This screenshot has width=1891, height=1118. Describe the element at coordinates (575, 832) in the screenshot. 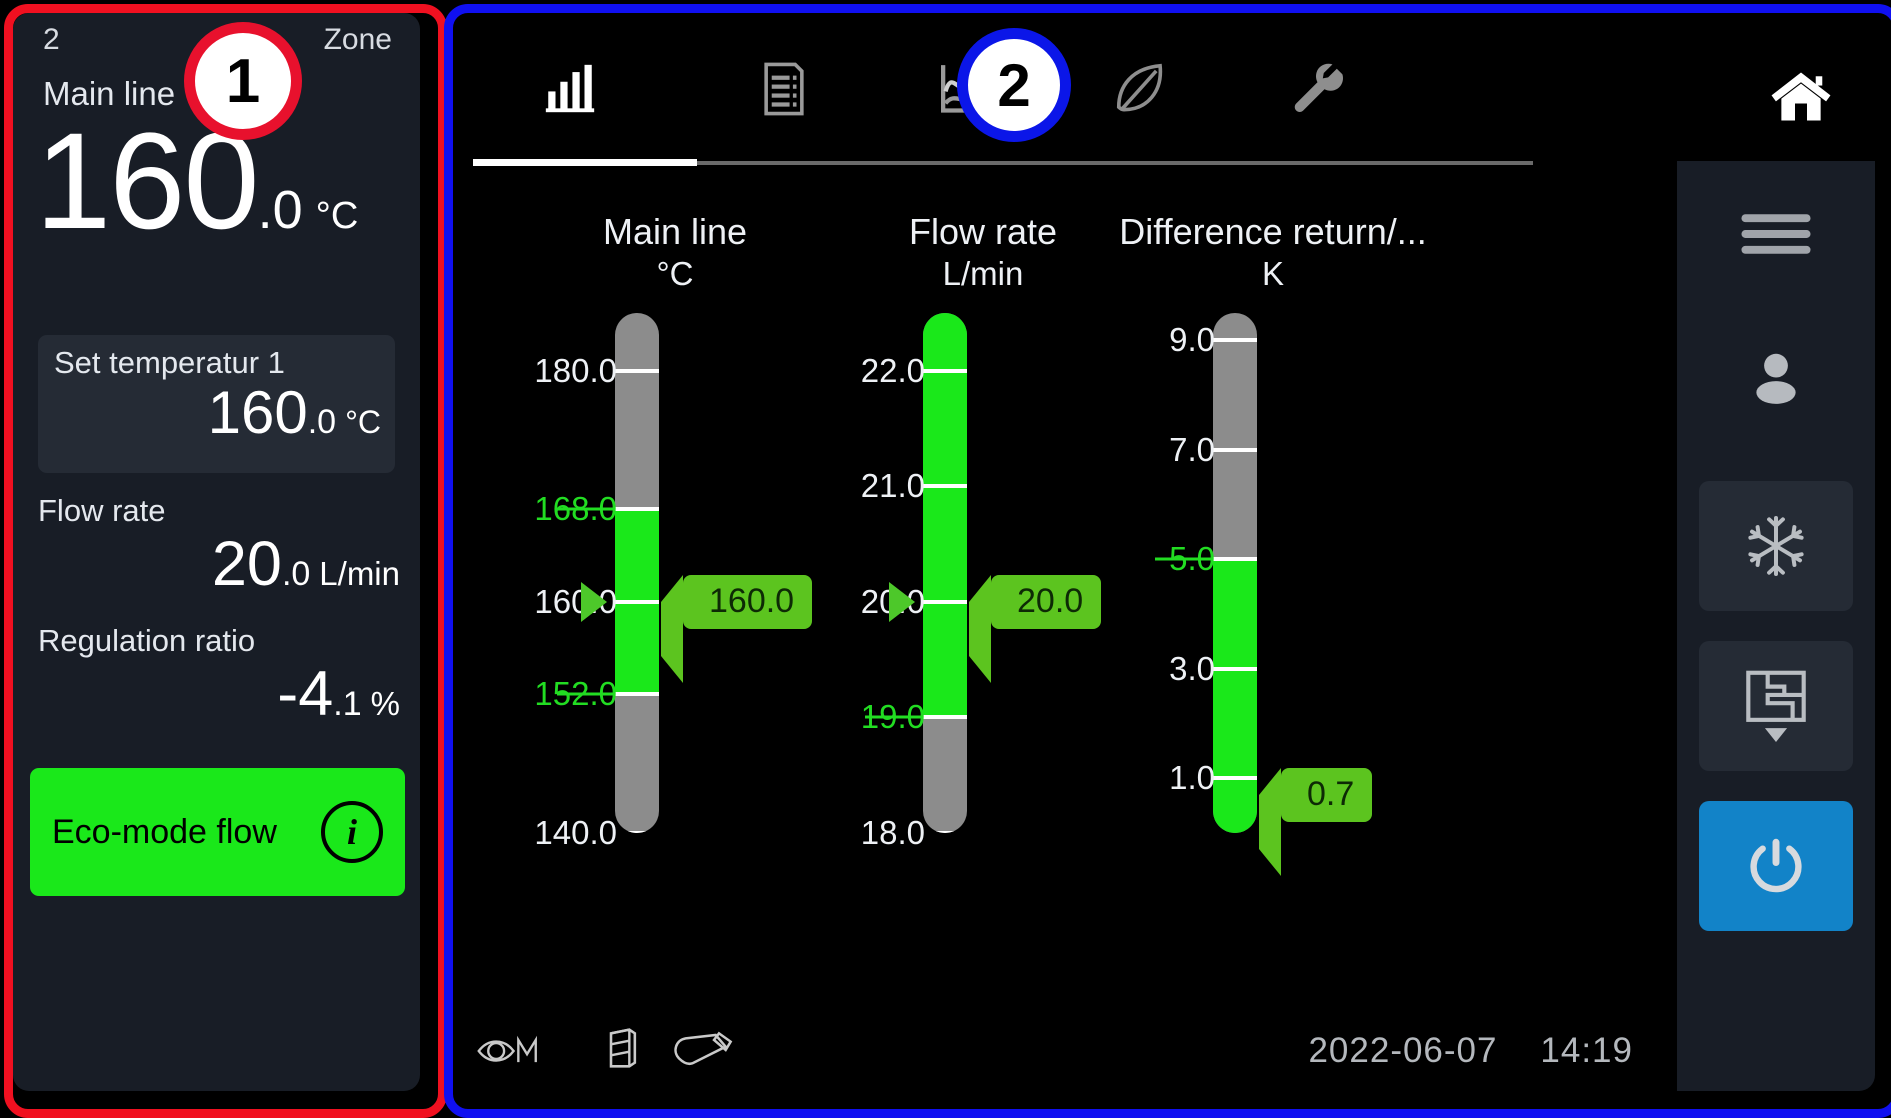

I see `gauge-tick-label: 140.0` at that location.